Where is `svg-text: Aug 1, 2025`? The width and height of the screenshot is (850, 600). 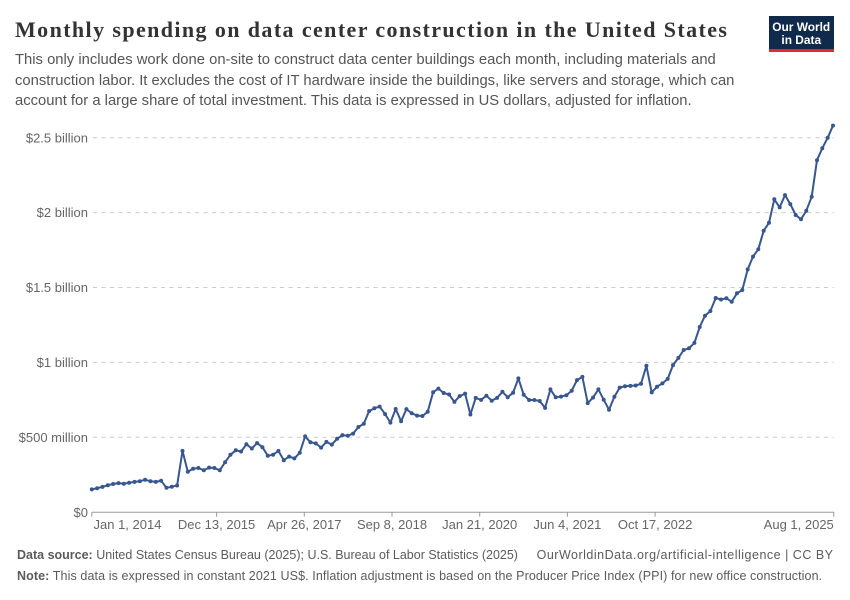 svg-text: Aug 1, 2025 is located at coordinates (799, 524).